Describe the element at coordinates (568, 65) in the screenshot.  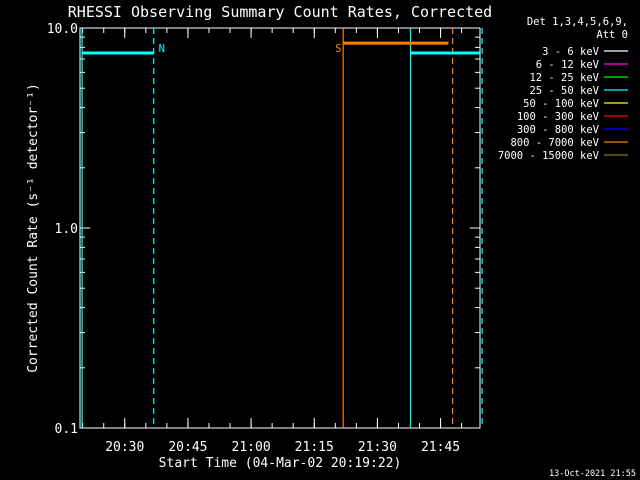
I see `legend-entry-label: 6 - 12 keV` at that location.